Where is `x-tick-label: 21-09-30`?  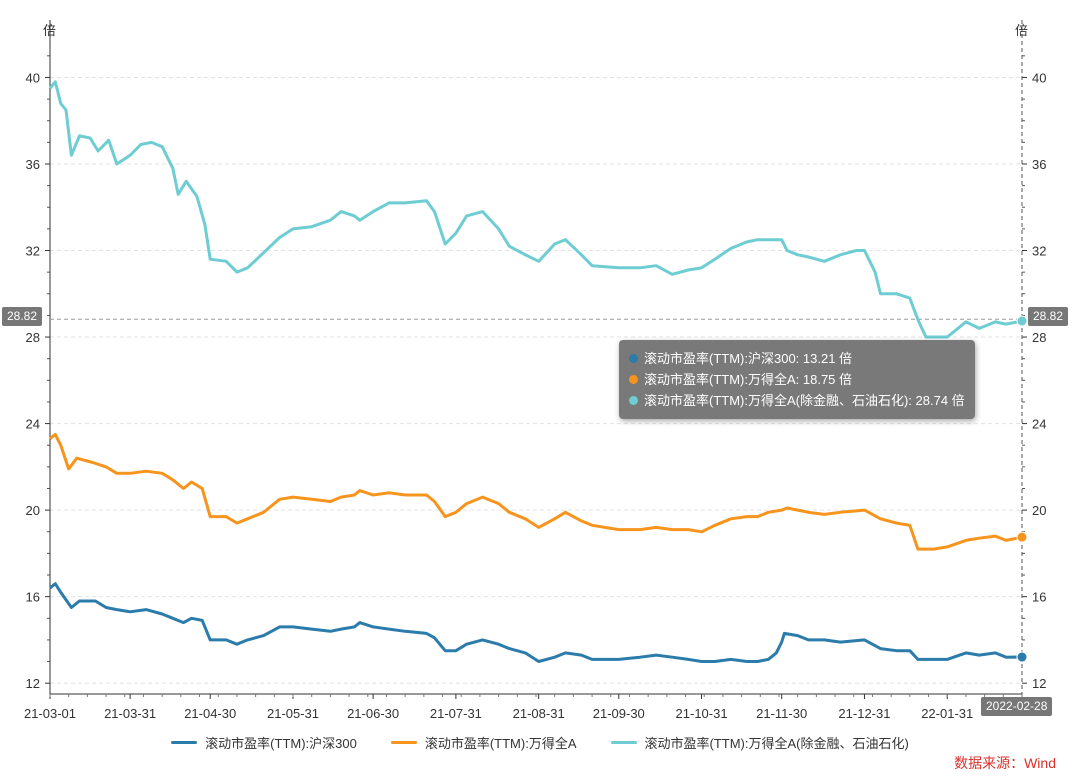
x-tick-label: 21-09-30 is located at coordinates (619, 713).